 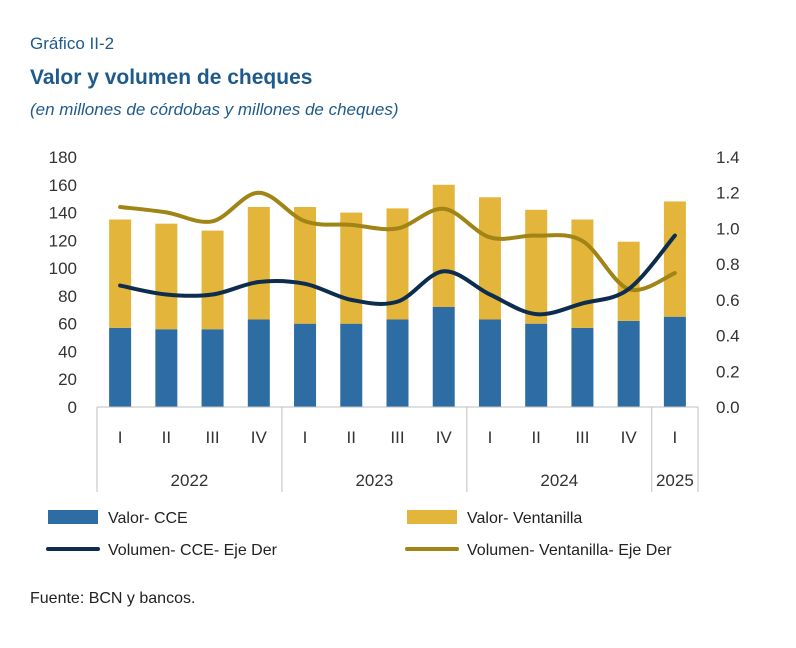 I want to click on legend-label: Valor- Ventanilla, so click(x=524, y=518).